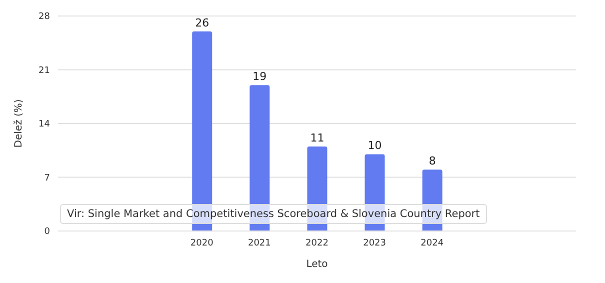  What do you see at coordinates (317, 243) in the screenshot?
I see `x-tick-label: 2022` at bounding box center [317, 243].